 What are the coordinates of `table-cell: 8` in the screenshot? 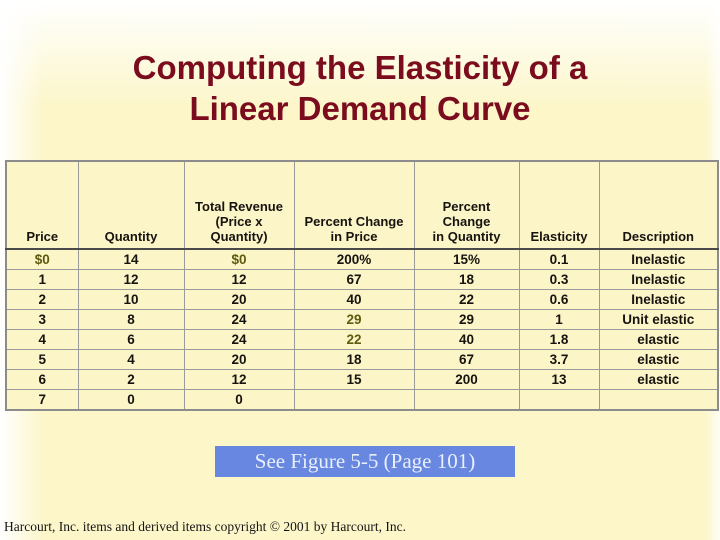 It's located at (131, 319).